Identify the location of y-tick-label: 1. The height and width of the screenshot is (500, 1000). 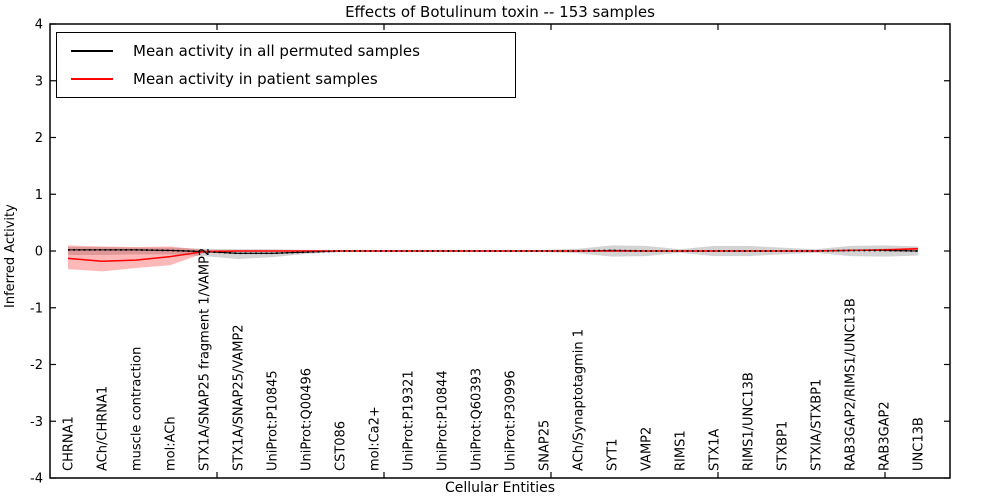
(39, 195).